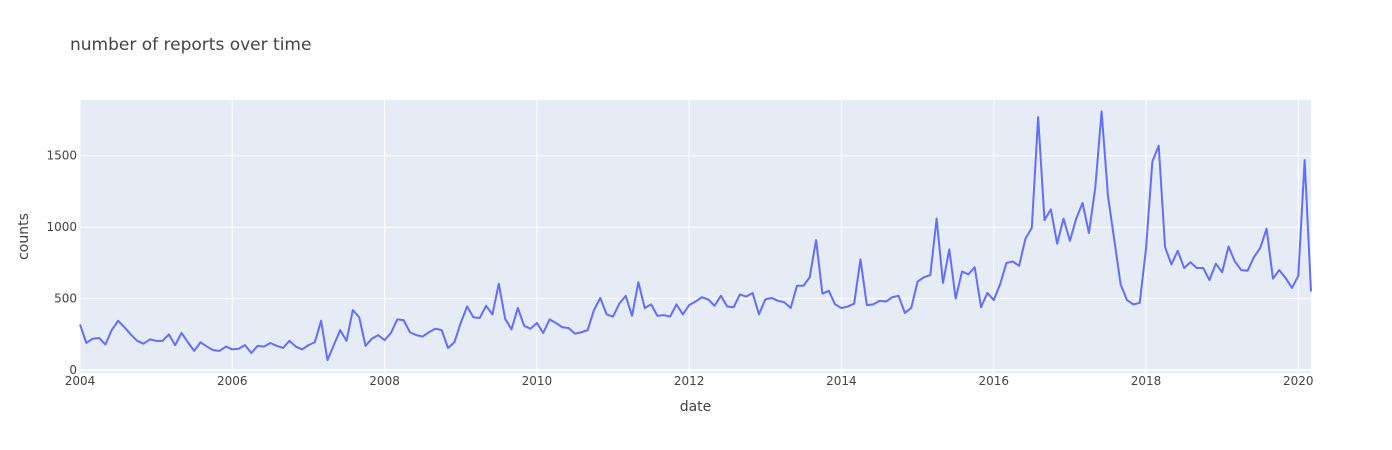 The image size is (1392, 450). What do you see at coordinates (61, 263) in the screenshot?
I see `y-axis-ticks: 0 500 1000 1500` at bounding box center [61, 263].